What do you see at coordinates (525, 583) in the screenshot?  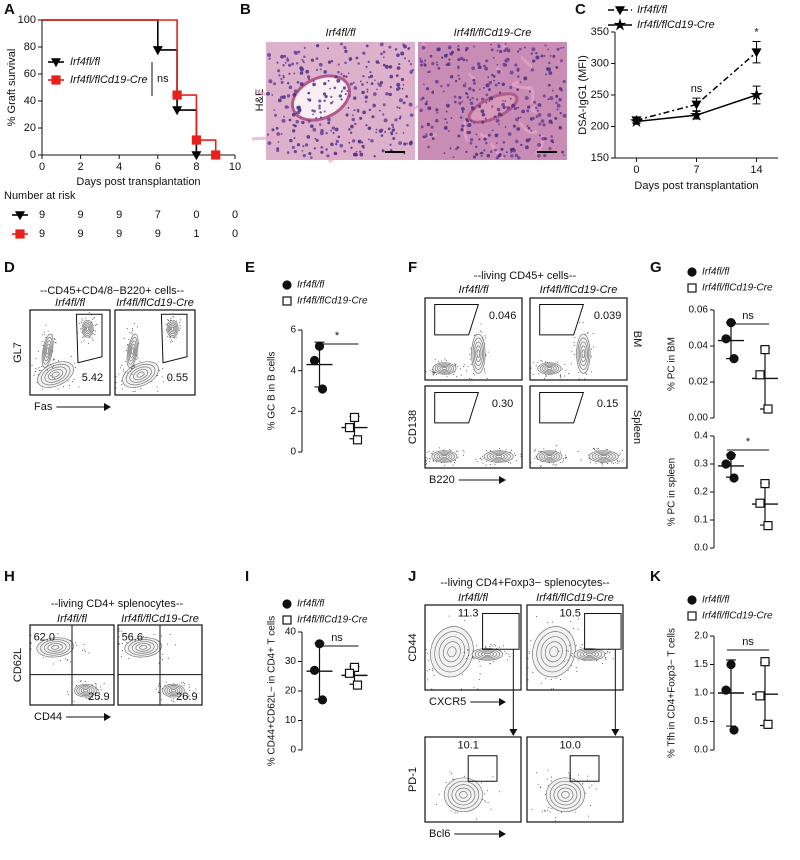 I see `flow-title: --living CD4+Foxp3− splenocytes--` at bounding box center [525, 583].